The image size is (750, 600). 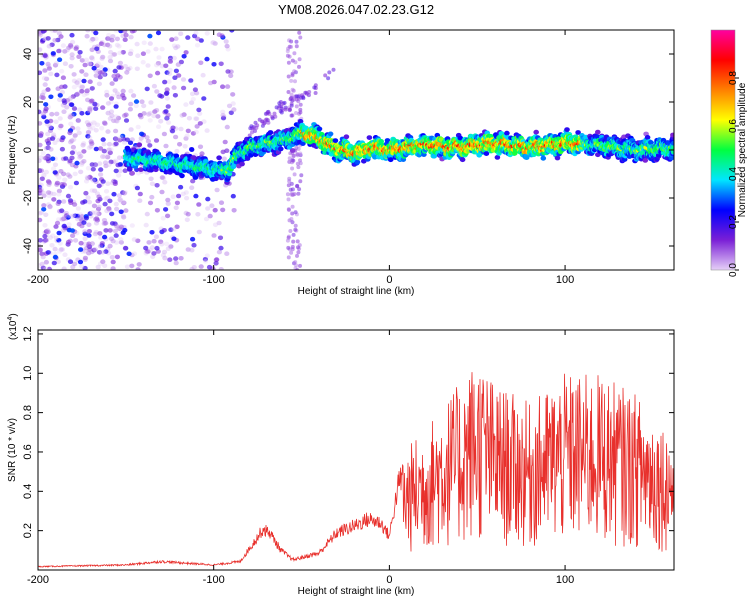 What do you see at coordinates (28, 198) in the screenshot?
I see `spectrogram-y-tick-label: -20` at bounding box center [28, 198].